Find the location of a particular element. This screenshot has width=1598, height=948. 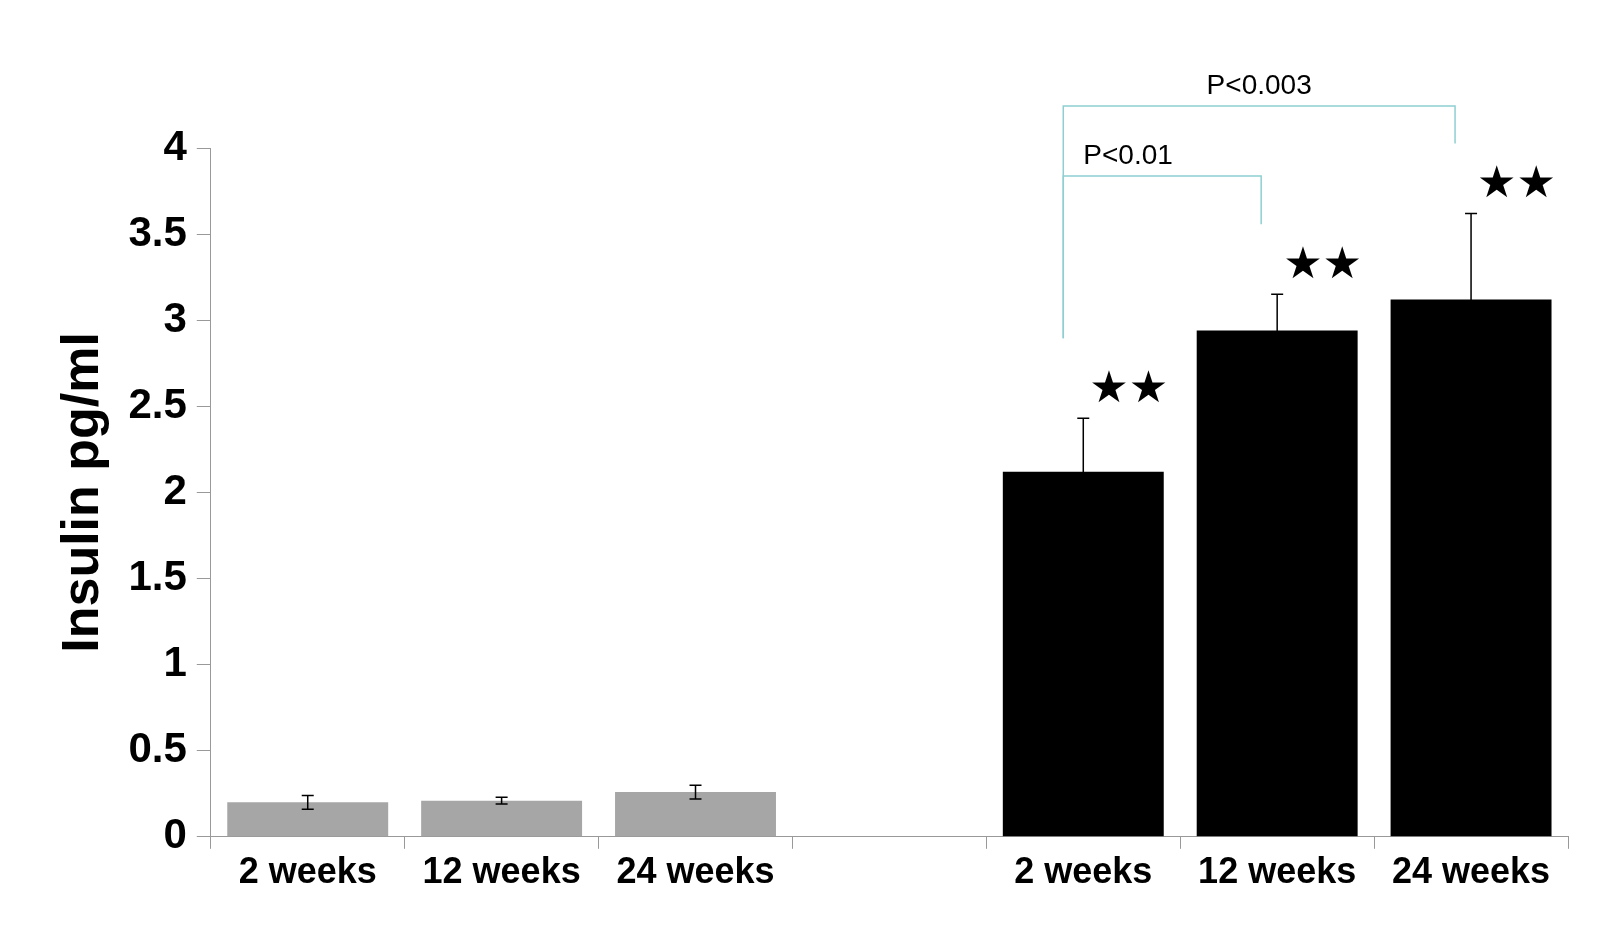

y-tick-label: 0.5 is located at coordinates (157, 748).